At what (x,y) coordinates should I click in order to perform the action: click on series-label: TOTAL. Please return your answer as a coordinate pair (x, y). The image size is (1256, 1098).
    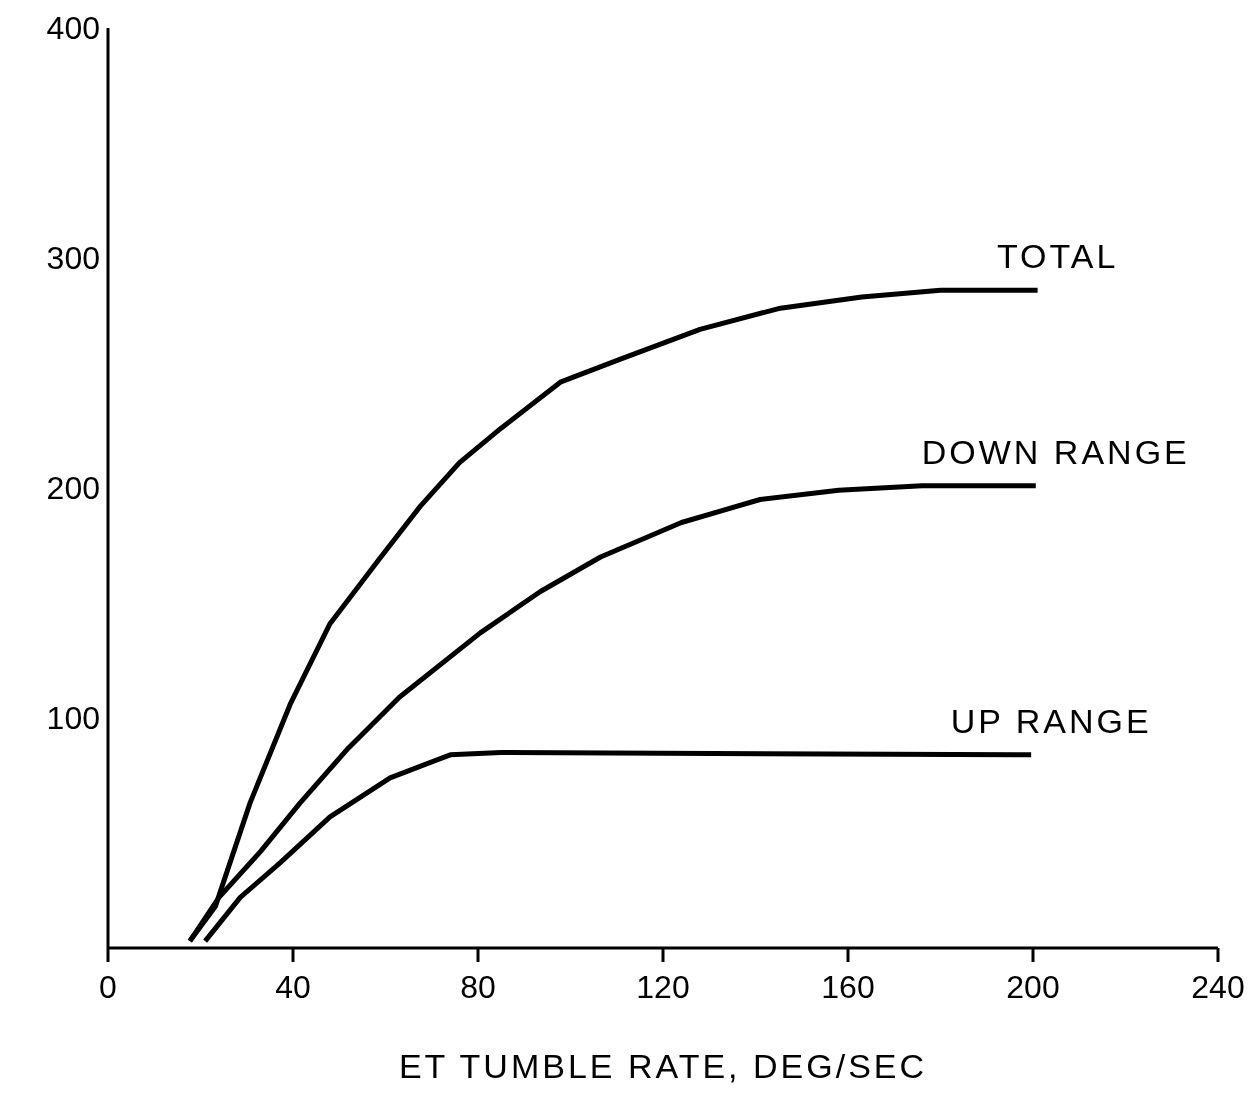
    Looking at the image, I should click on (1057, 256).